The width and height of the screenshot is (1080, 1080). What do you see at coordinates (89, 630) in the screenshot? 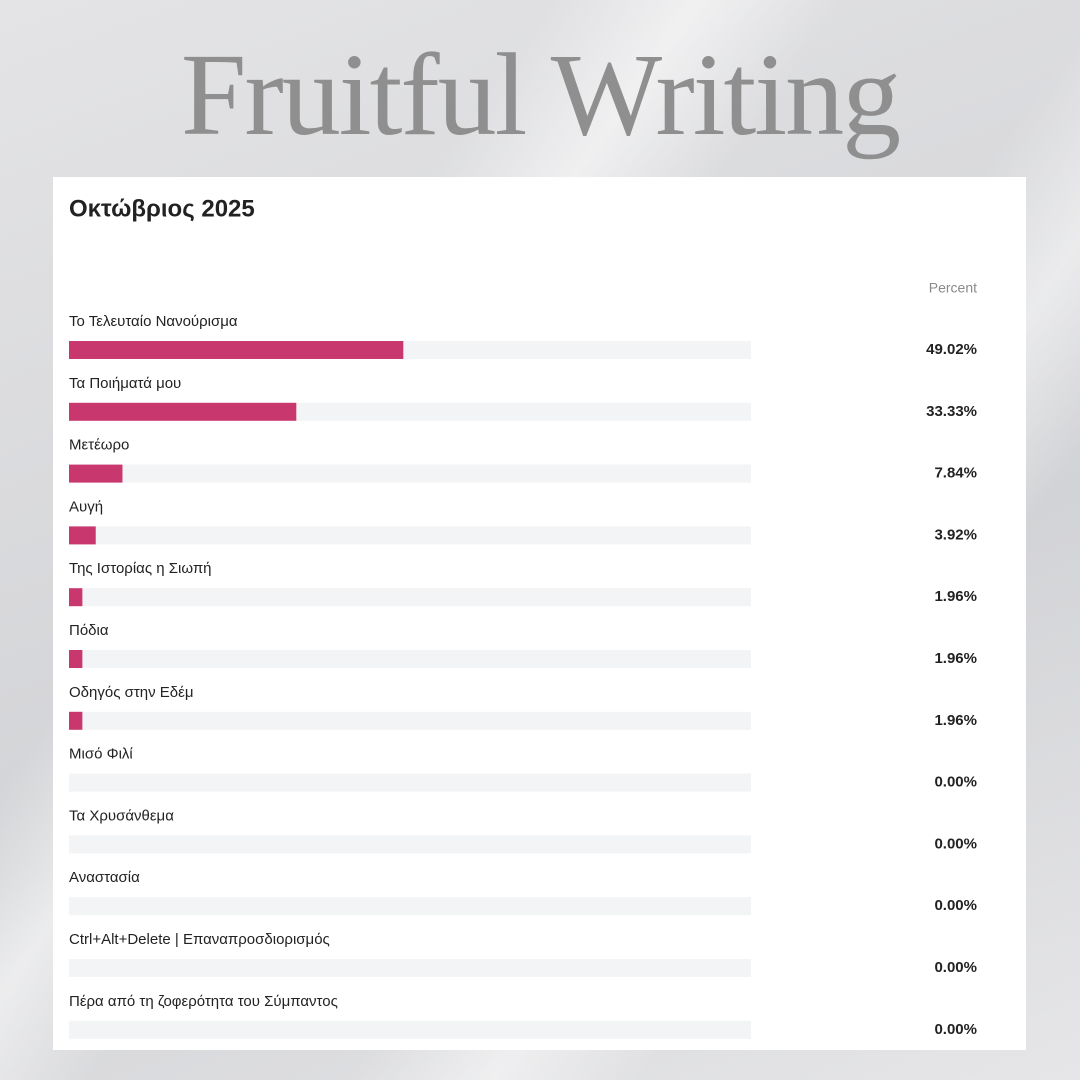
I see `row-label: Πόδια` at bounding box center [89, 630].